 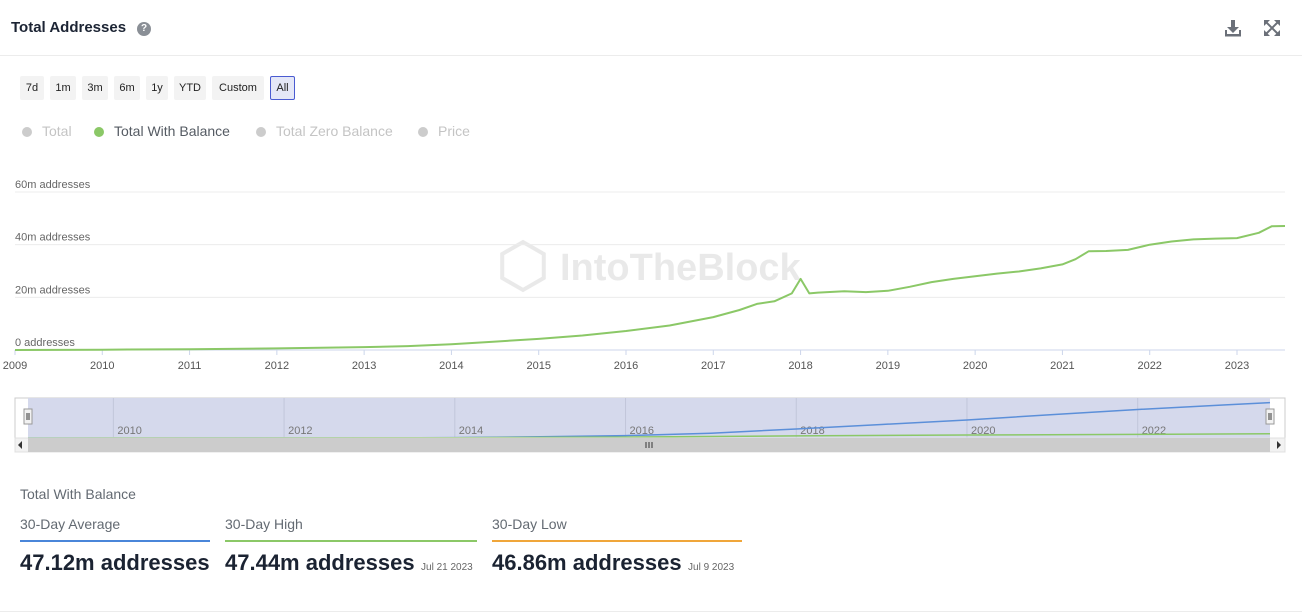 I want to click on x-tick-label: 2010, so click(x=102, y=366).